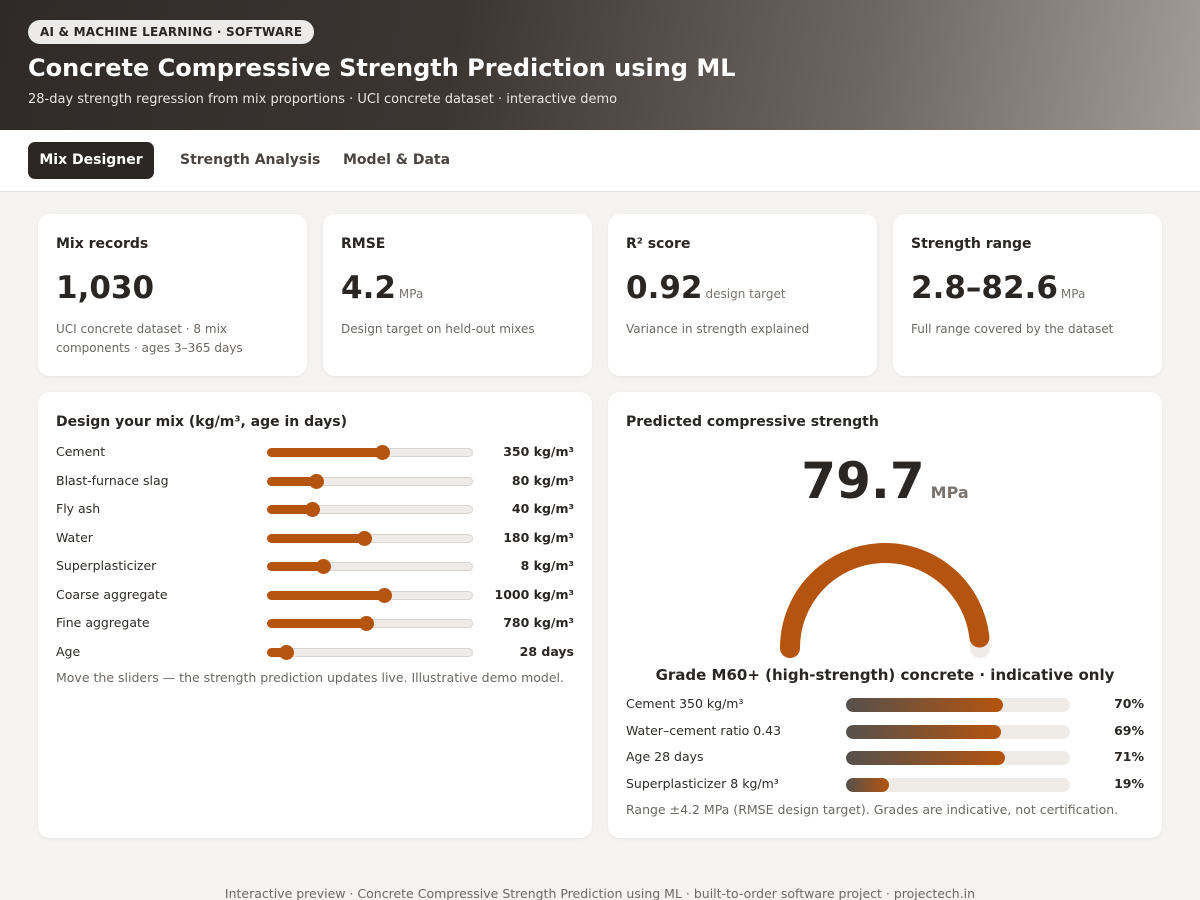  What do you see at coordinates (106, 565) in the screenshot?
I see `slider-label: Superplasticizer` at bounding box center [106, 565].